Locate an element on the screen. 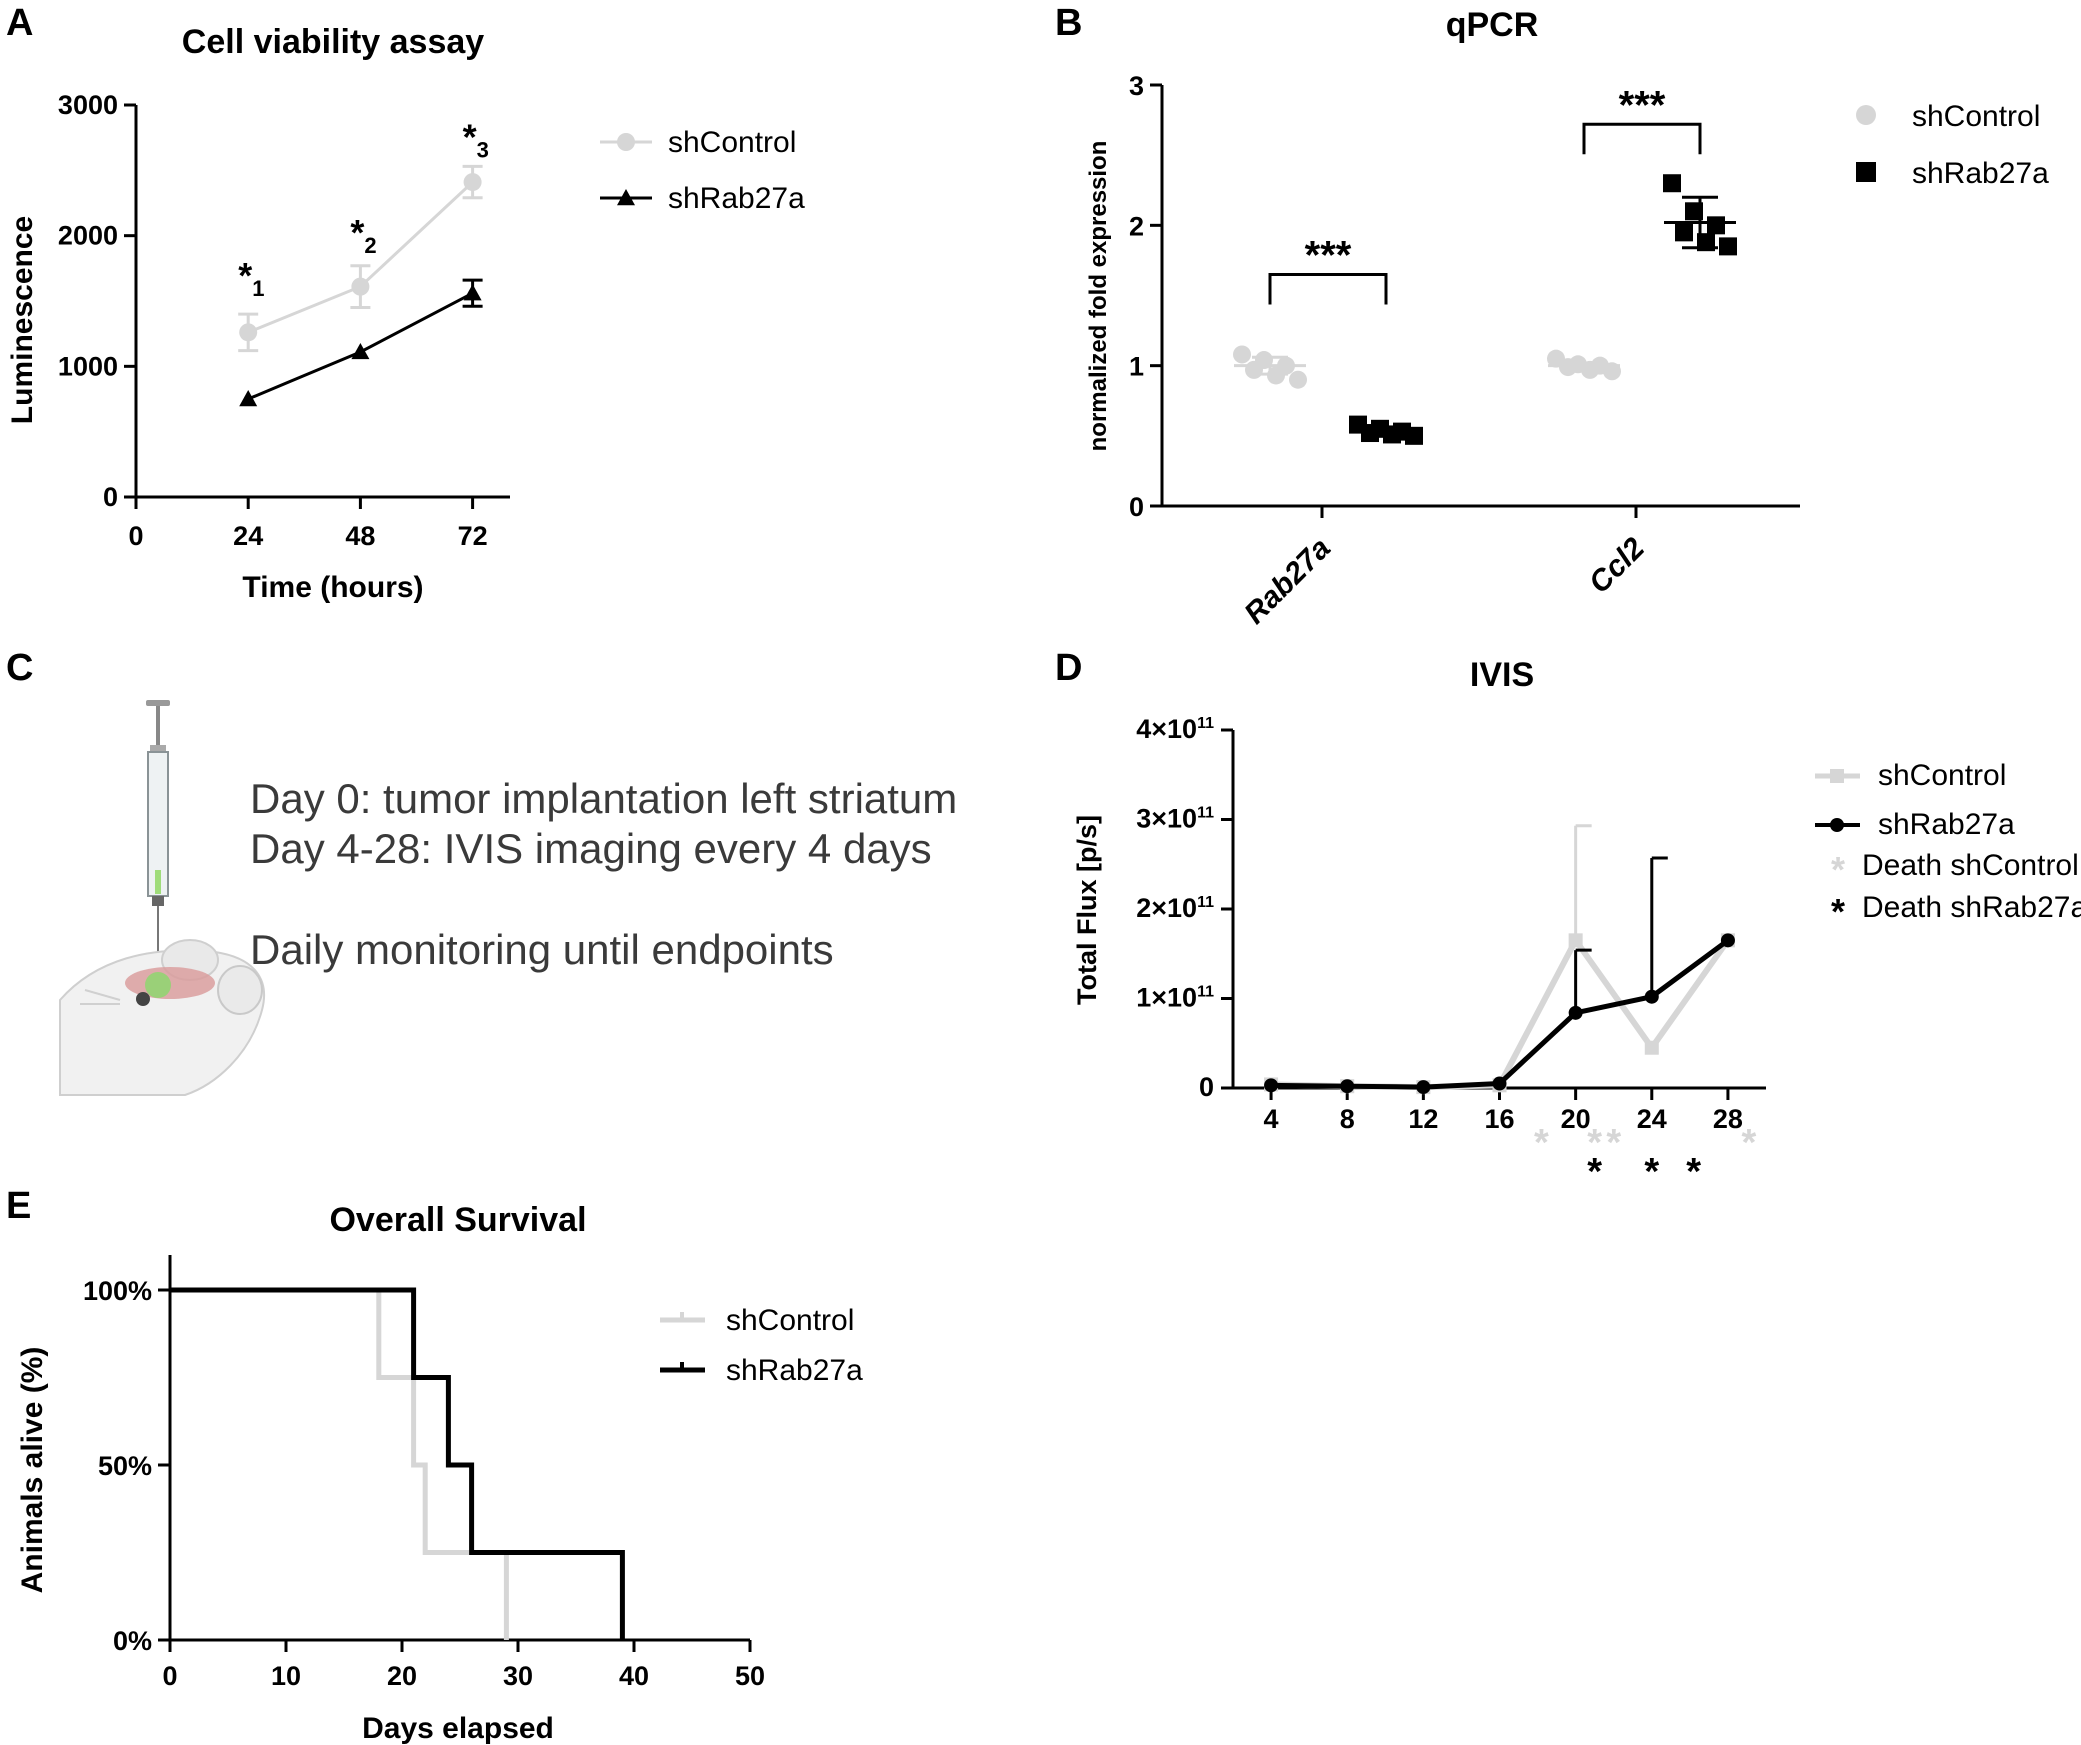  panel-a-title: Cell viability assay is located at coordinates (333, 42).